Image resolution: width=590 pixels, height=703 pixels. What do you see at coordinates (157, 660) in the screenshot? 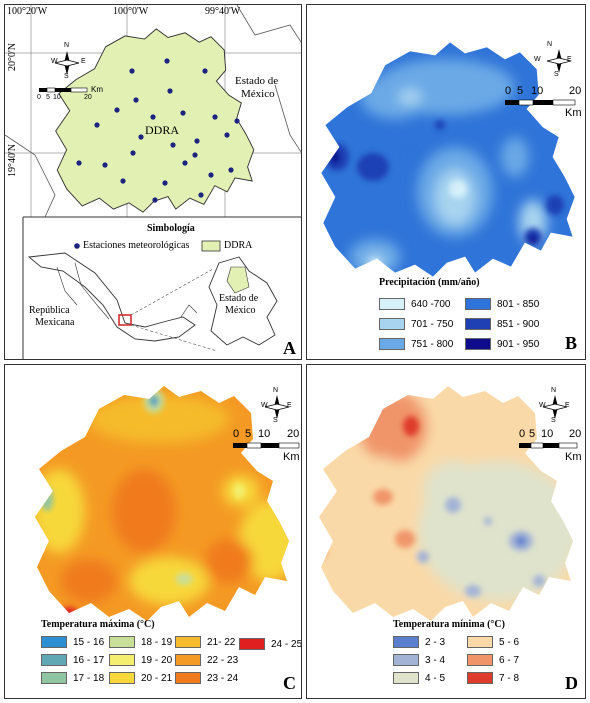
I see `tmax-class-5-label: 19 - 20` at bounding box center [157, 660].